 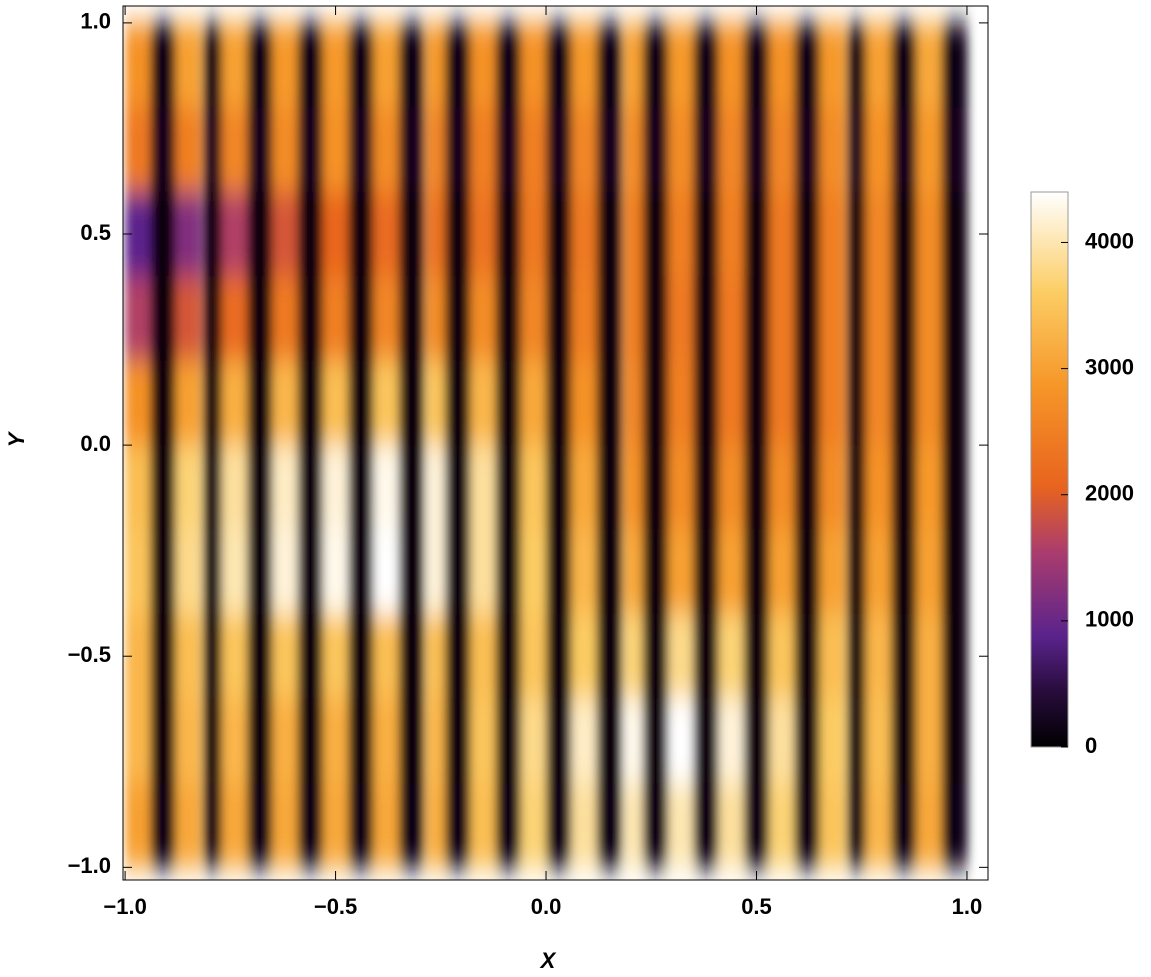 What do you see at coordinates (89, 865) in the screenshot?
I see `y-tick-label: −1.0` at bounding box center [89, 865].